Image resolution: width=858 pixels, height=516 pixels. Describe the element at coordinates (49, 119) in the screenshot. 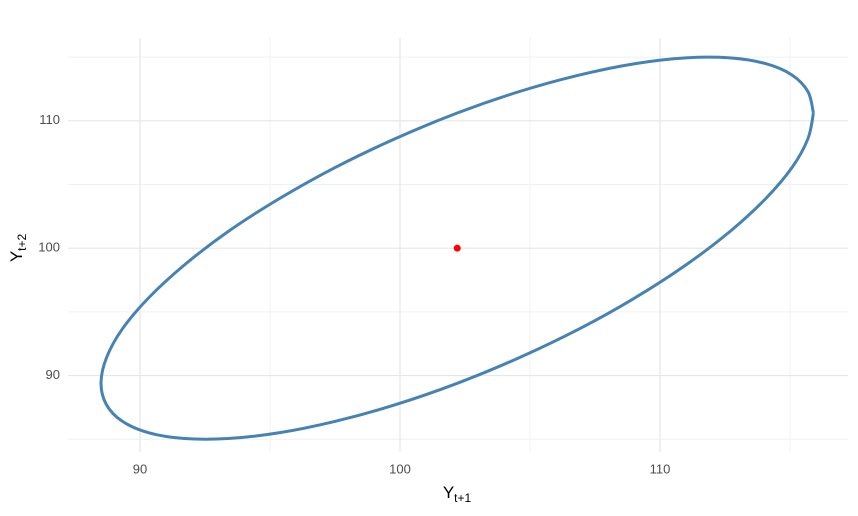

I see `y-tick-label: 110` at that location.